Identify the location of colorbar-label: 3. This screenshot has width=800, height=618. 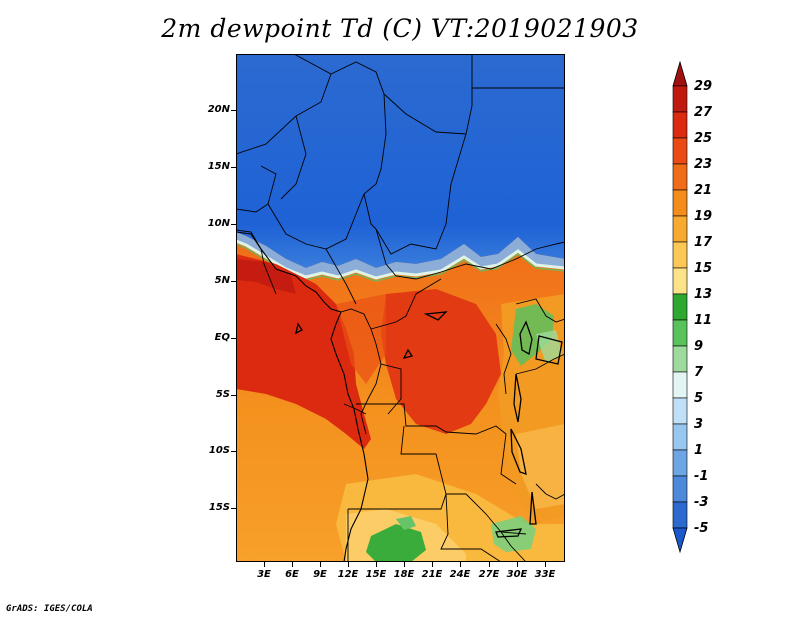
(699, 424).